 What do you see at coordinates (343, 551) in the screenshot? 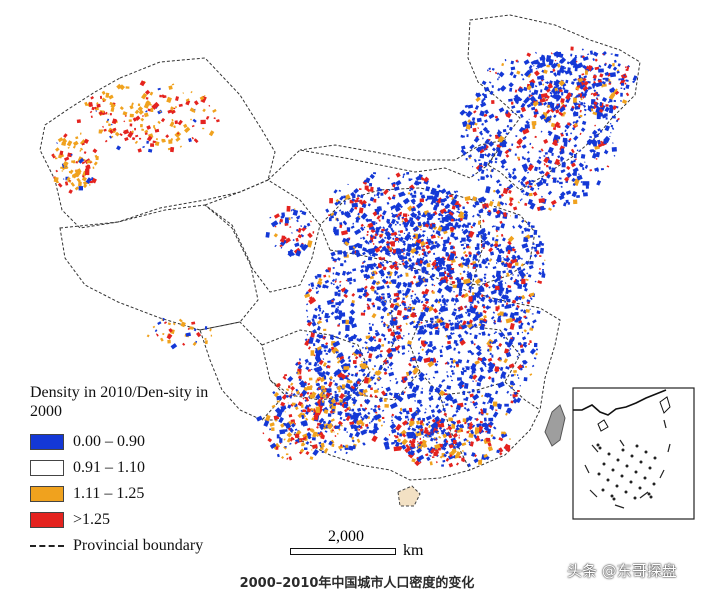
I see `scale-bar-graphic` at bounding box center [343, 551].